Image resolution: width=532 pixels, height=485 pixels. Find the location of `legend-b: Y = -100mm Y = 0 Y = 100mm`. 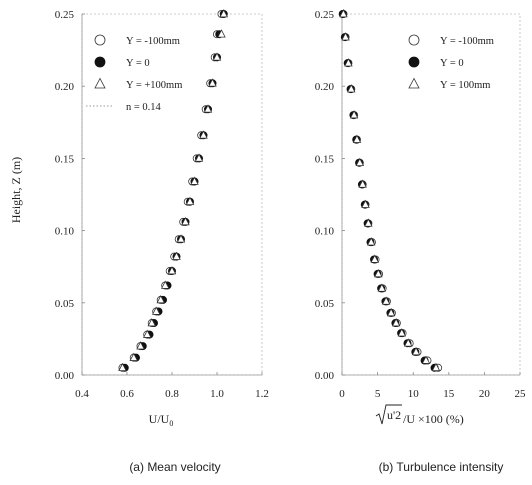

legend-b: Y = -100mm Y = 0 Y = 100mm is located at coordinates (451, 62).